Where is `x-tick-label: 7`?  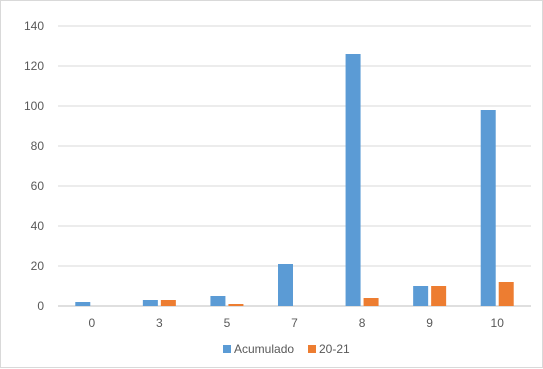 x-tick-label: 7 is located at coordinates (294, 323).